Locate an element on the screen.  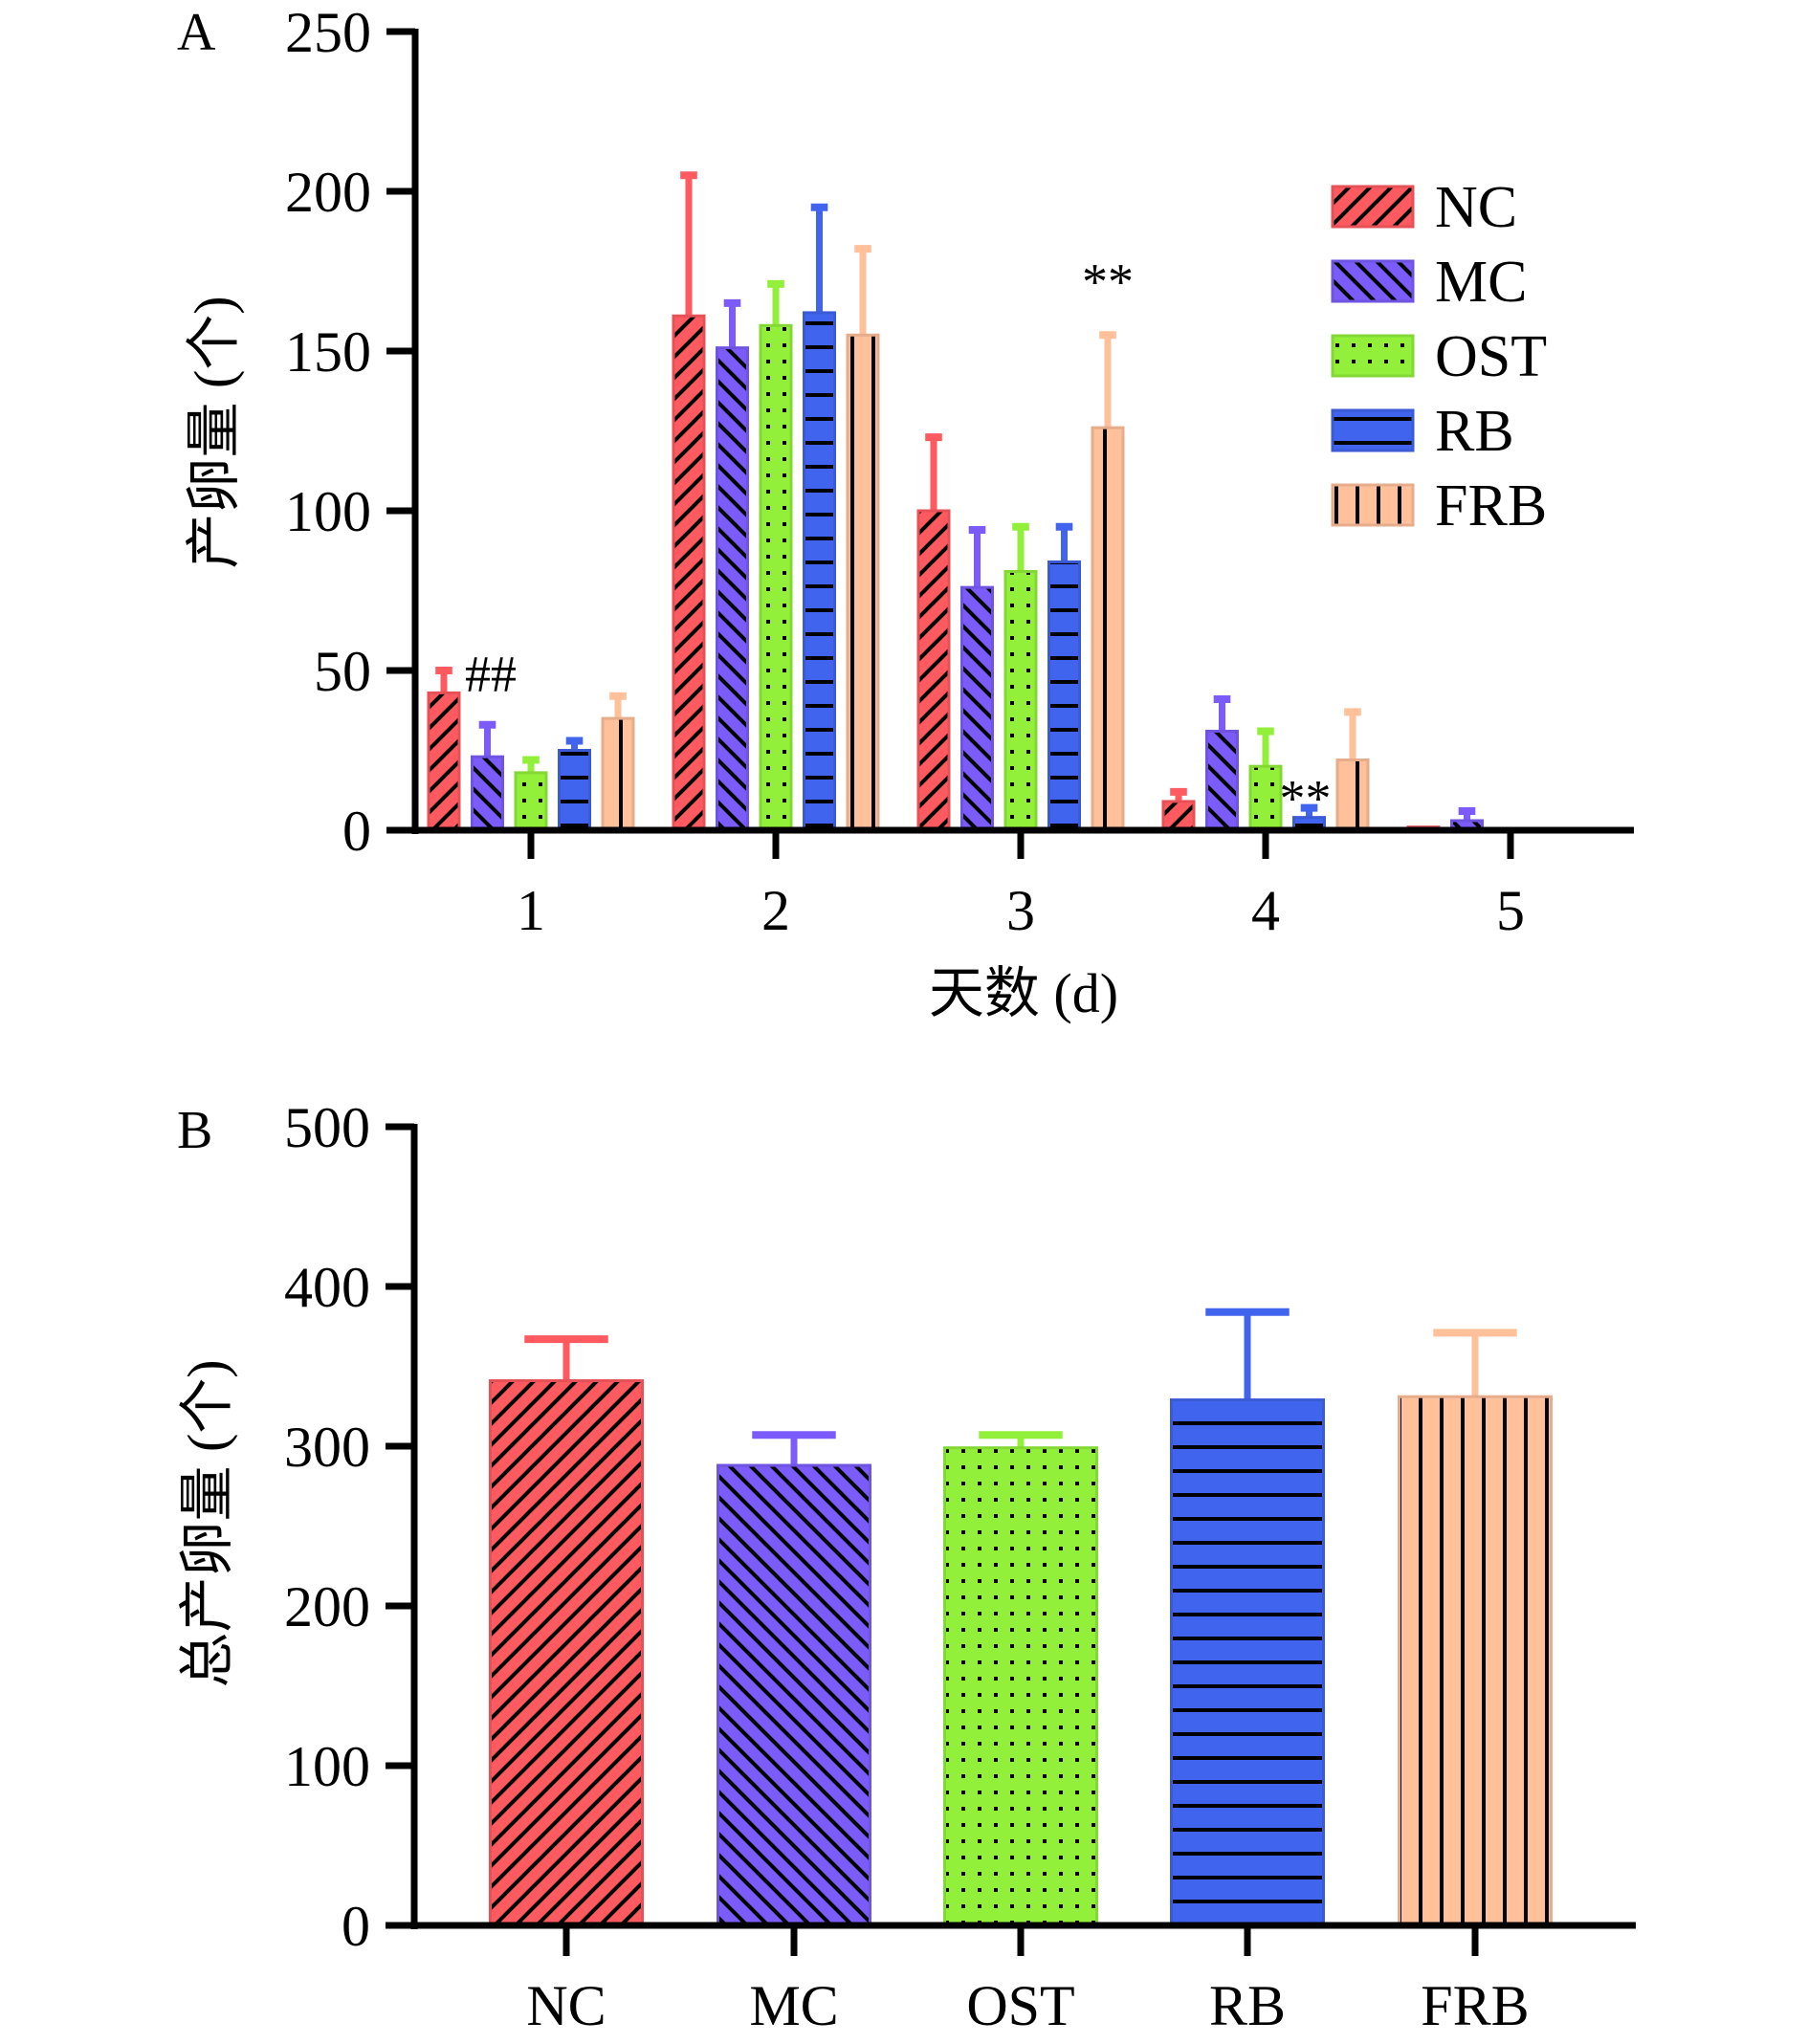
bar-total-ost is located at coordinates (1020, 1679).